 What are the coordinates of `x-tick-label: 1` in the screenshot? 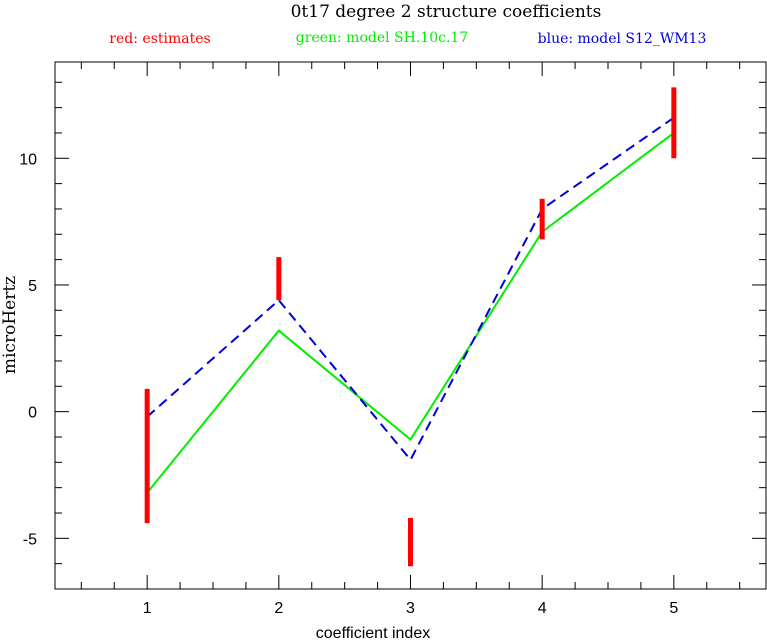 It's located at (147, 608).